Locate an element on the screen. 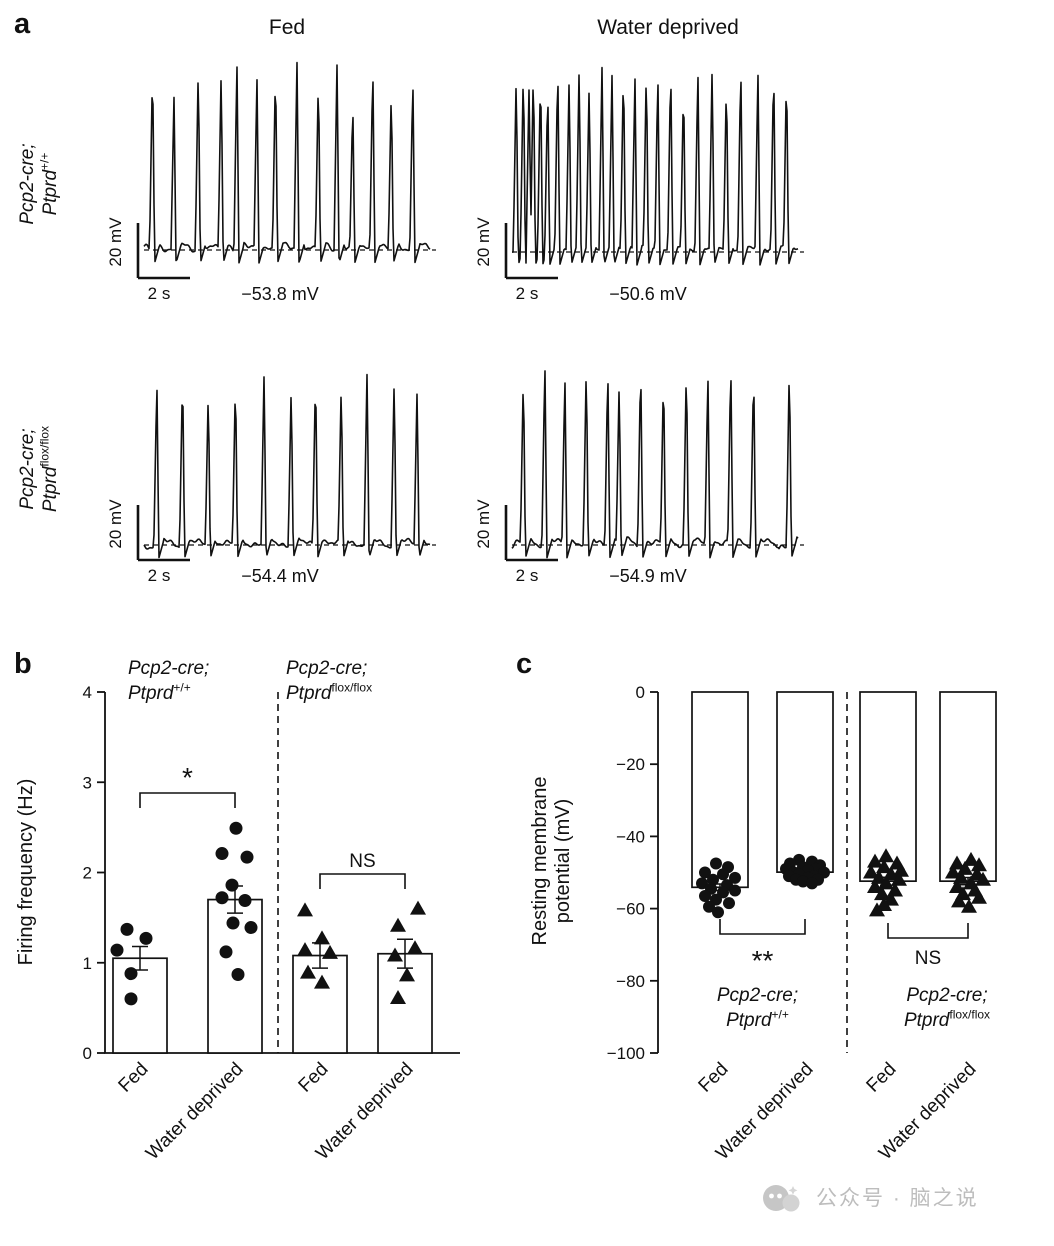  resting-potential-value: −50.6 mV is located at coordinates (648, 294).